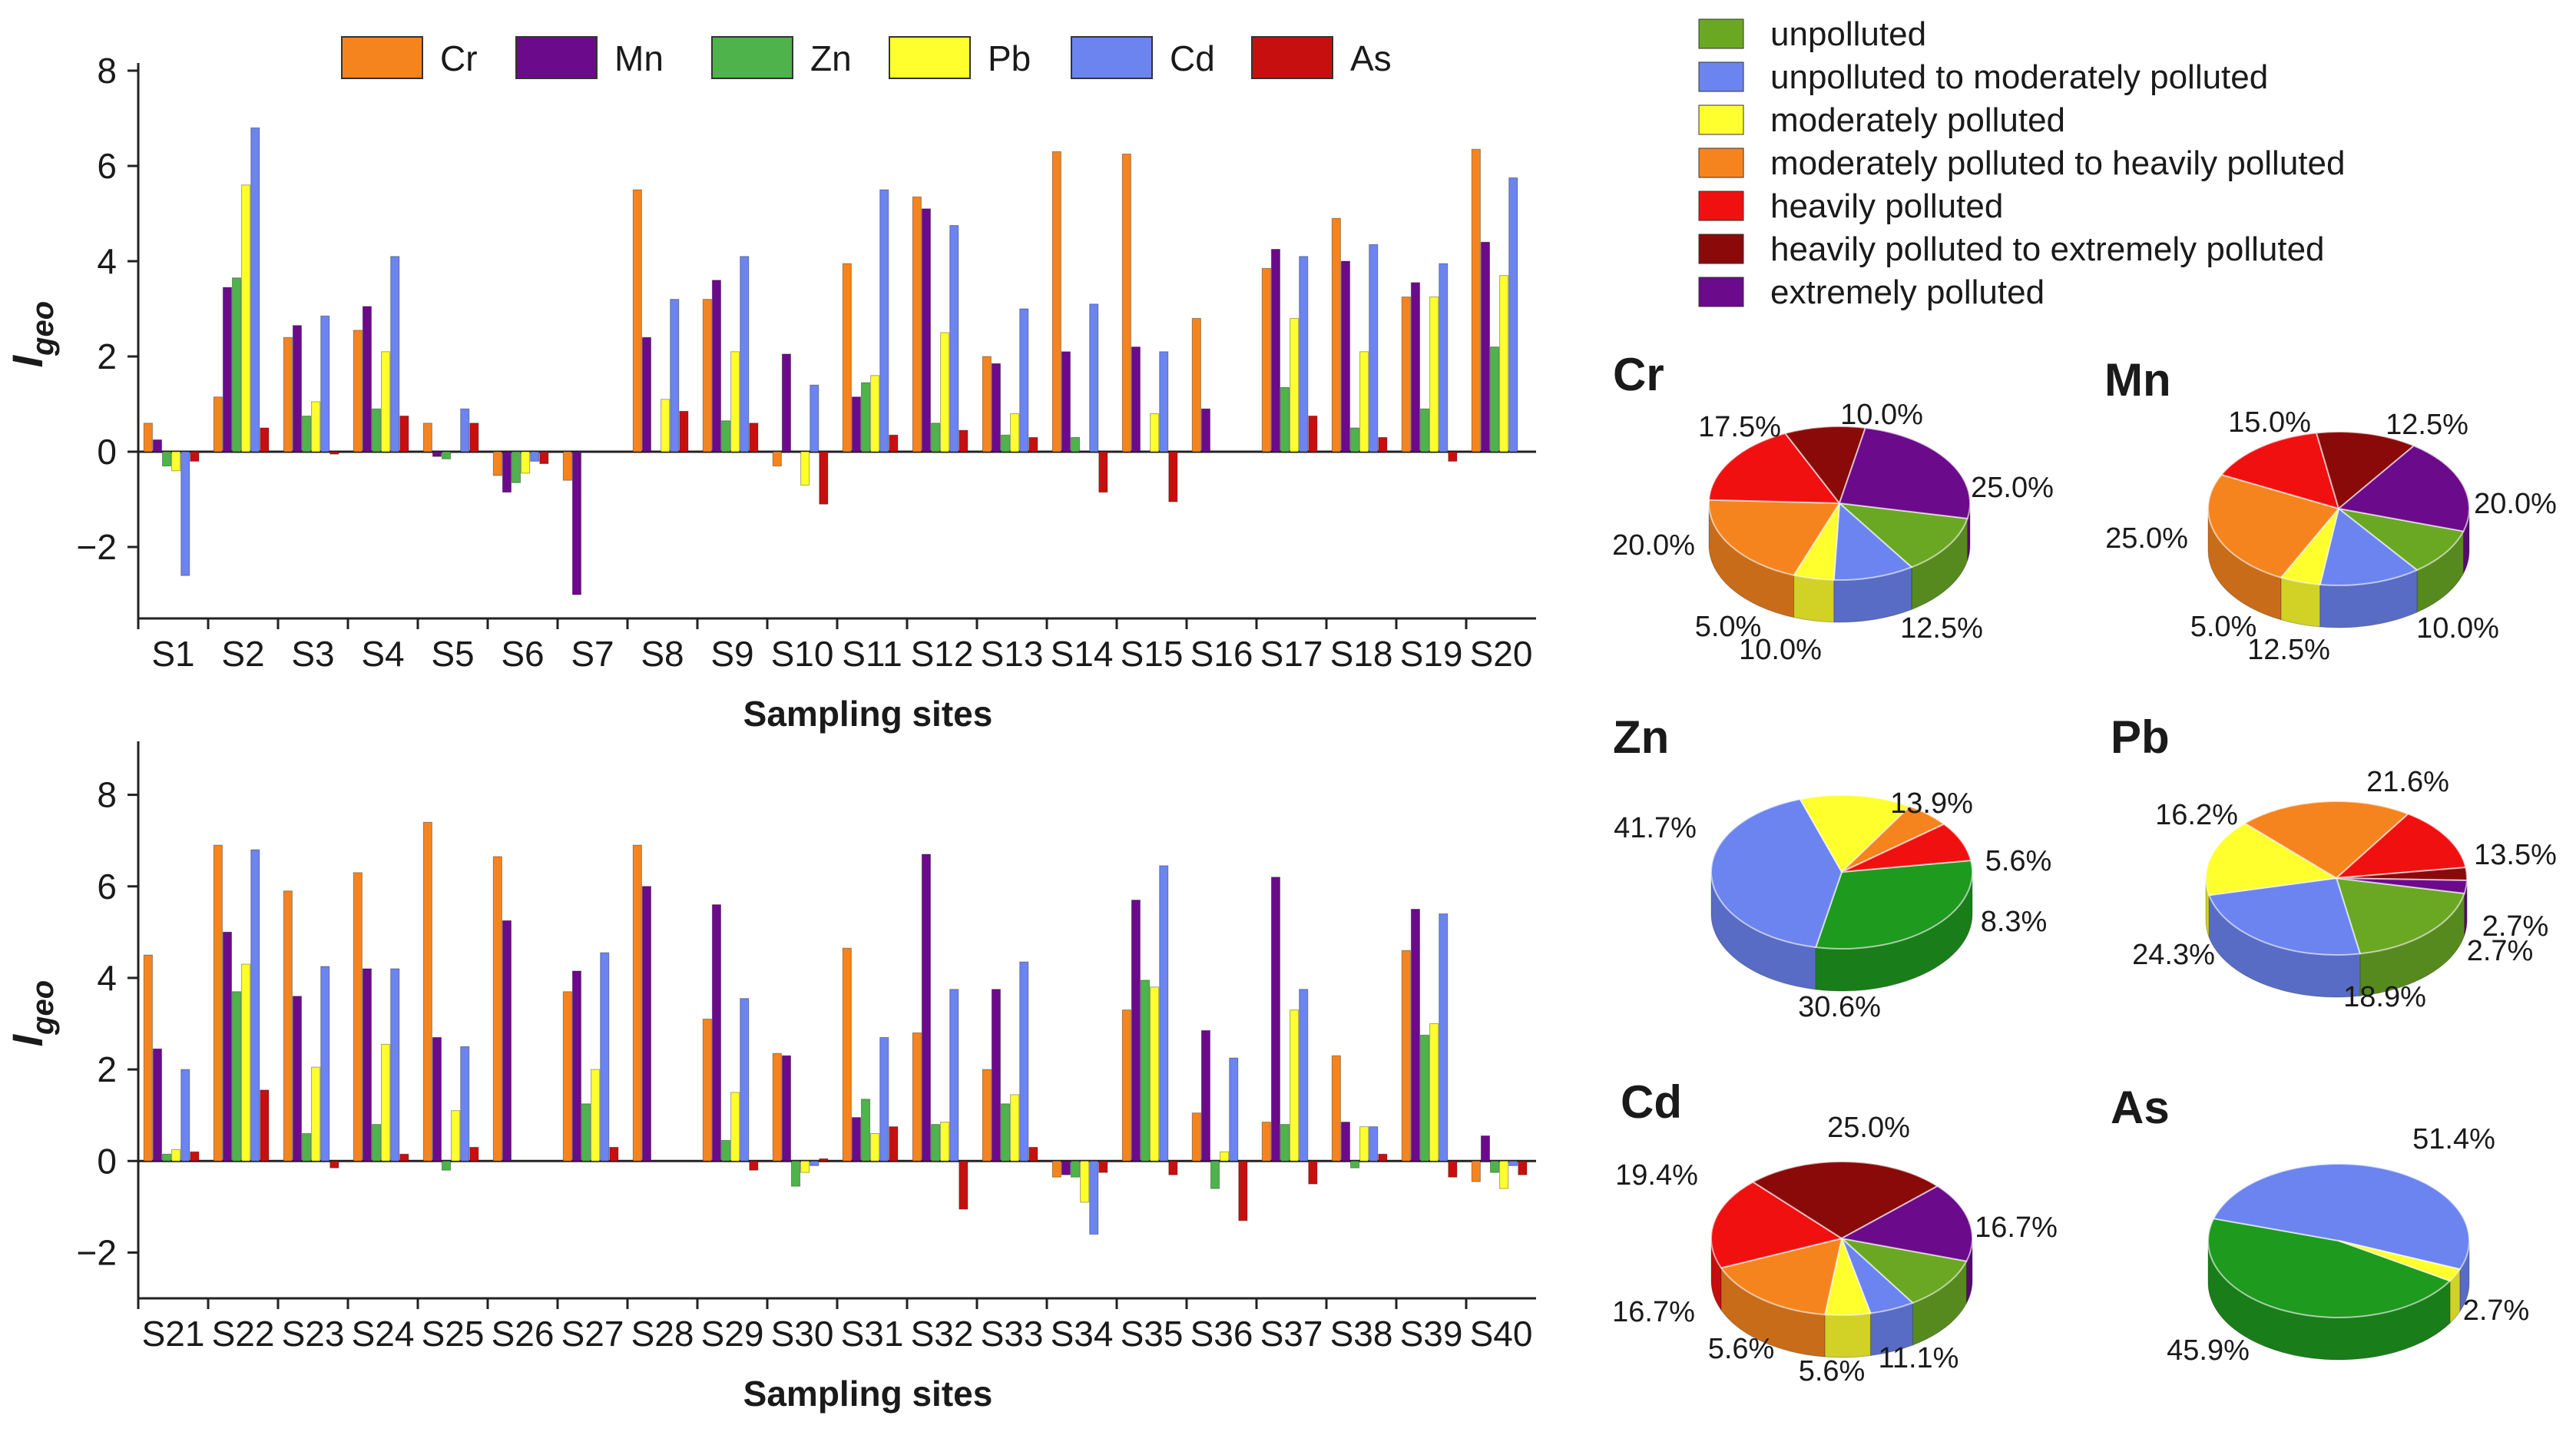 The height and width of the screenshot is (1432, 2576). I want to click on bar-s20-zn, so click(1495, 399).